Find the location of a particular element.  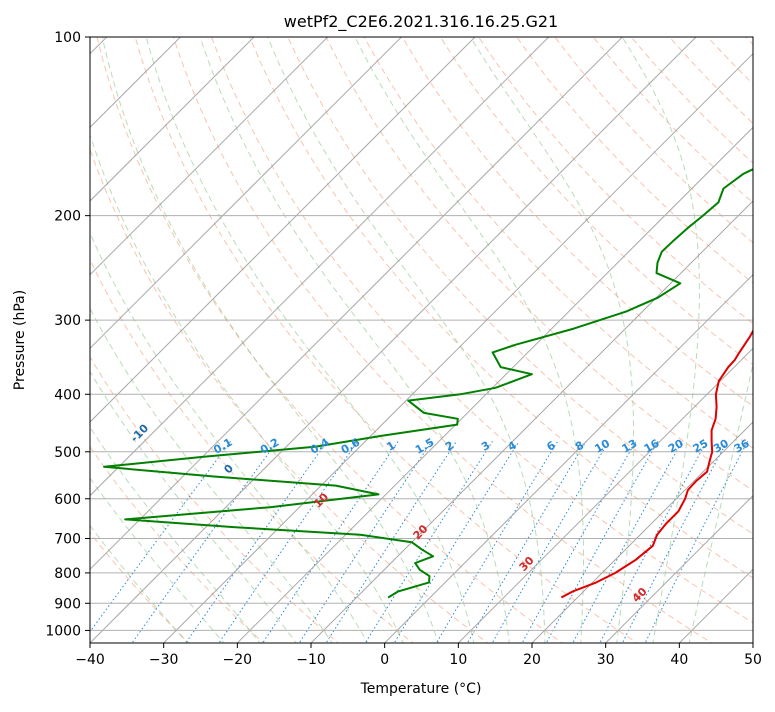

y-tick-label: 600 is located at coordinates (67, 500).